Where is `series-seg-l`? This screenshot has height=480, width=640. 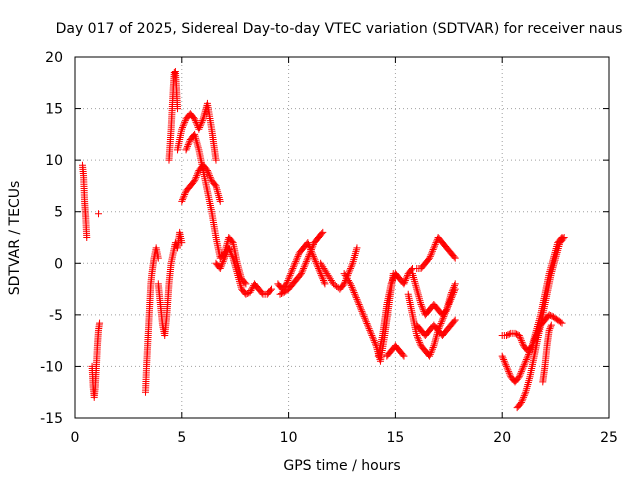
series-seg-l is located at coordinates (301, 263).